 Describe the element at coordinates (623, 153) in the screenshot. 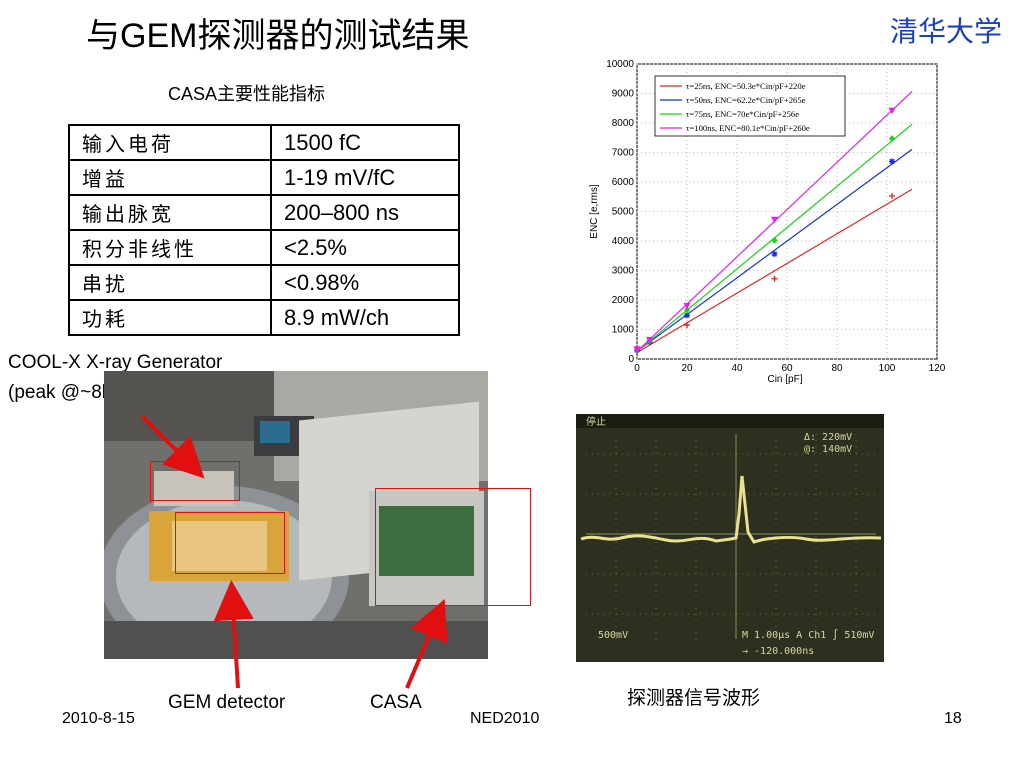

I see `y-tick-label: 7000` at that location.